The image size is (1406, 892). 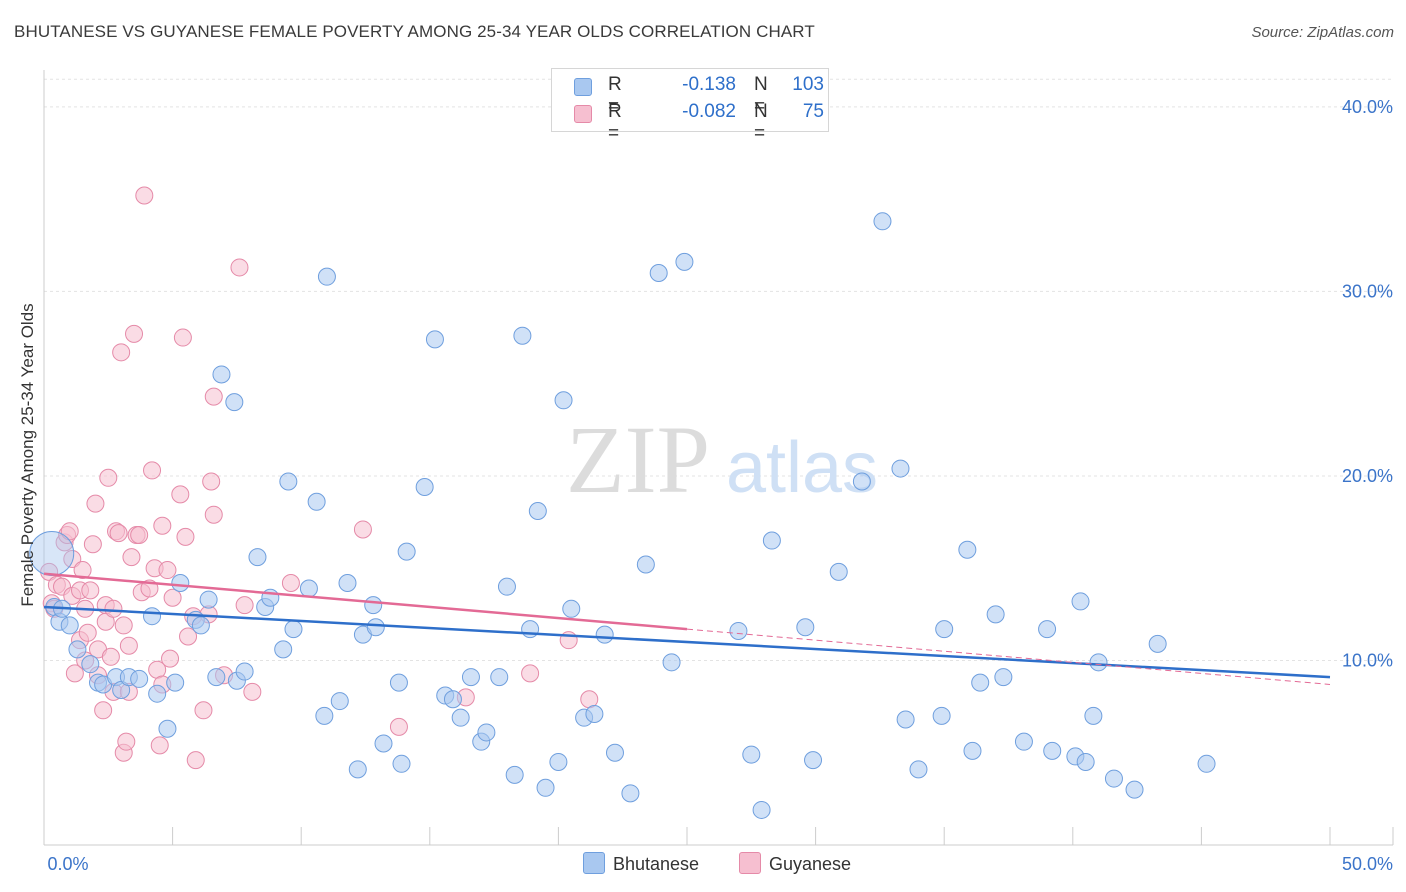 I want to click on correlation-legend: R = -0.138 N = 103 R = -0.082 N = 75, so click(x=690, y=106).